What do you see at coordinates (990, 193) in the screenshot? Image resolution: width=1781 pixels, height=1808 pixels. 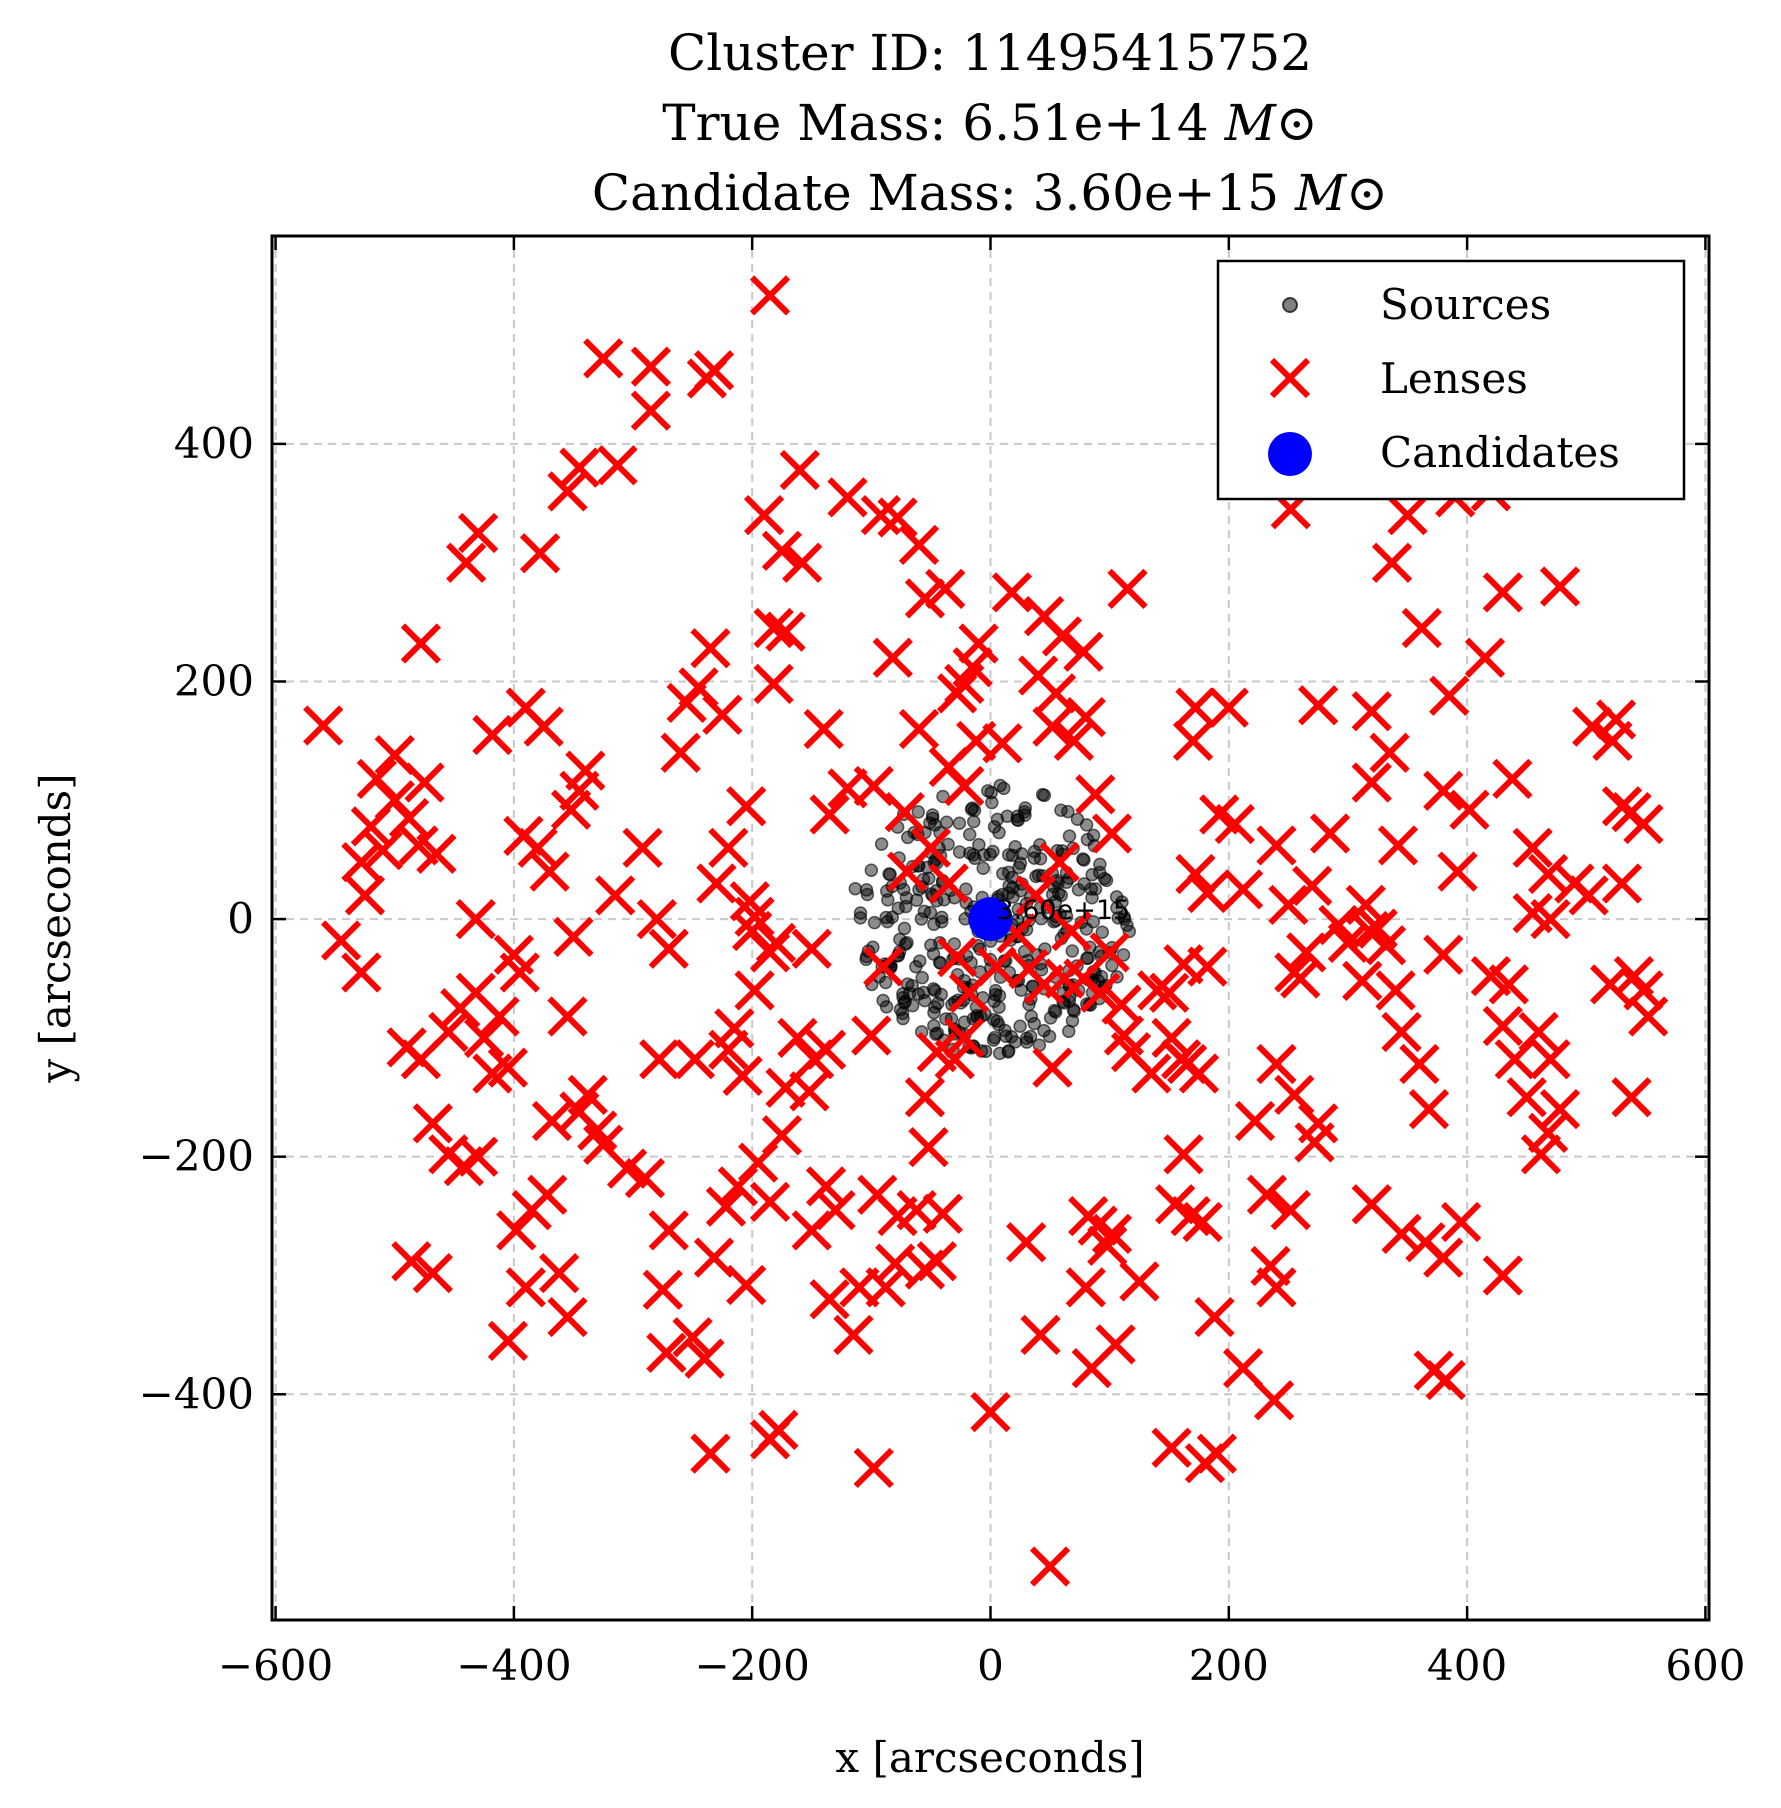 I see `title-line-3: Candidate Mass: 3.60e+15 M⊙` at bounding box center [990, 193].